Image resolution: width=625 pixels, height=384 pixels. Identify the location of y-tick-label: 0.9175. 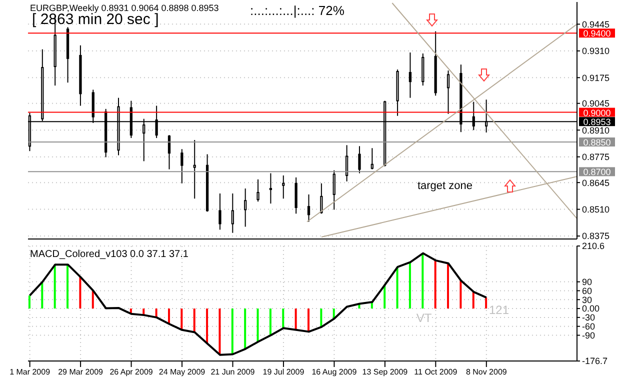
(596, 77).